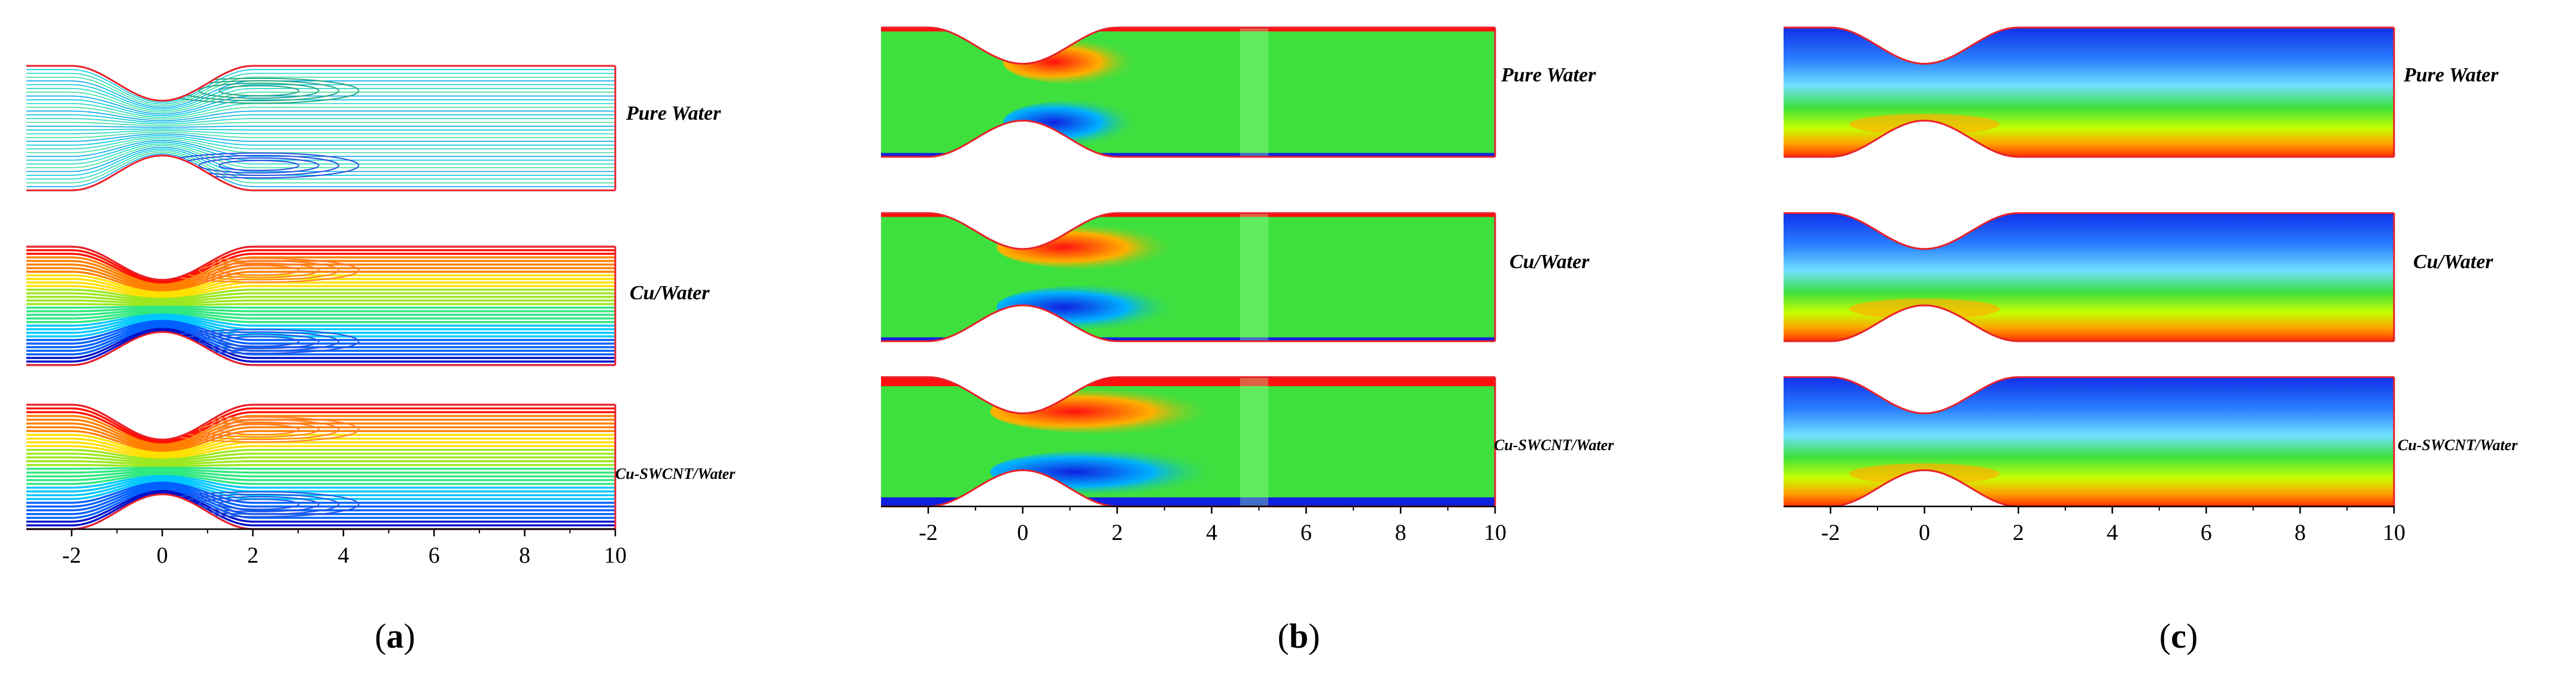  What do you see at coordinates (1549, 262) in the screenshot?
I see `case-label-b-1: Cu/Water` at bounding box center [1549, 262].